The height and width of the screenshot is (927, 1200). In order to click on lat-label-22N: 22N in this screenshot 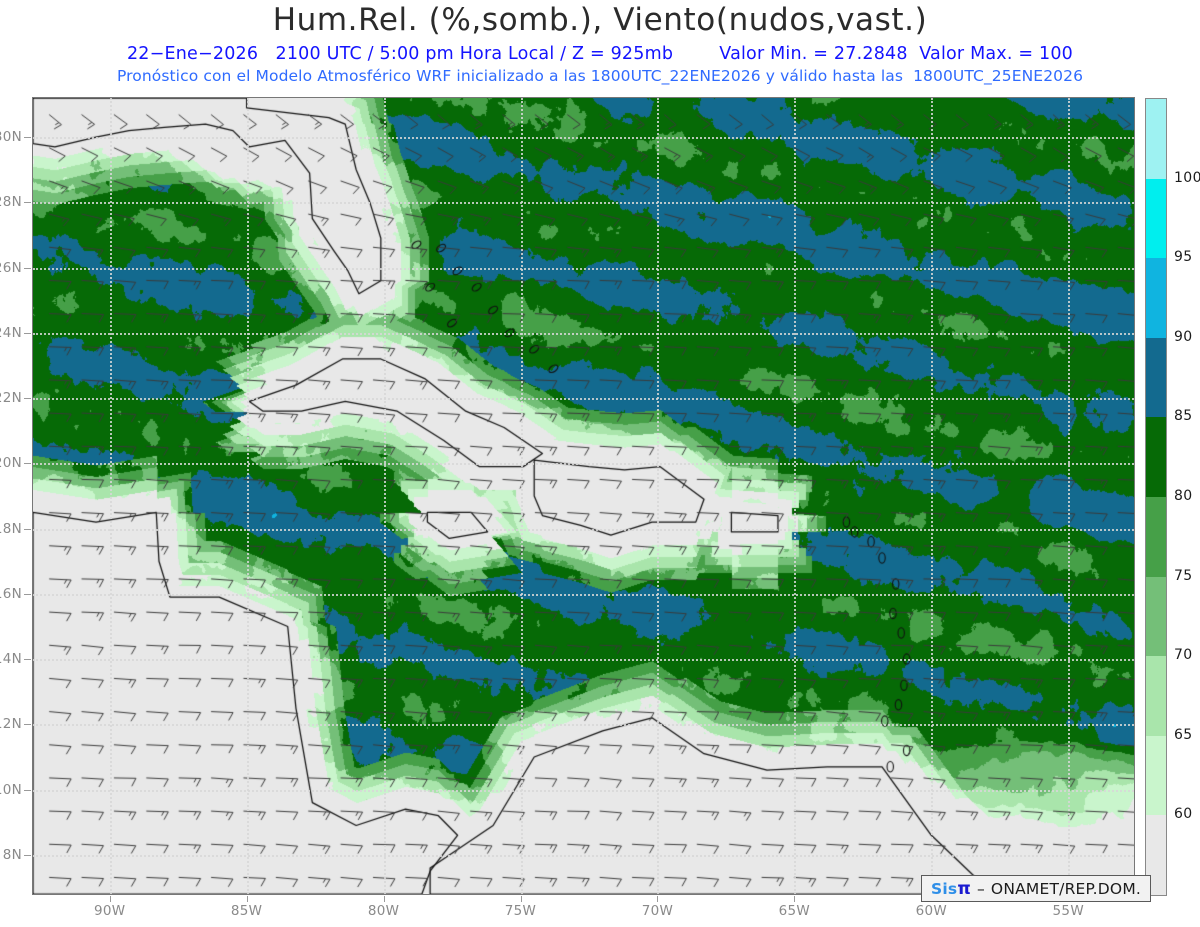, I will do `click(11, 398)`.